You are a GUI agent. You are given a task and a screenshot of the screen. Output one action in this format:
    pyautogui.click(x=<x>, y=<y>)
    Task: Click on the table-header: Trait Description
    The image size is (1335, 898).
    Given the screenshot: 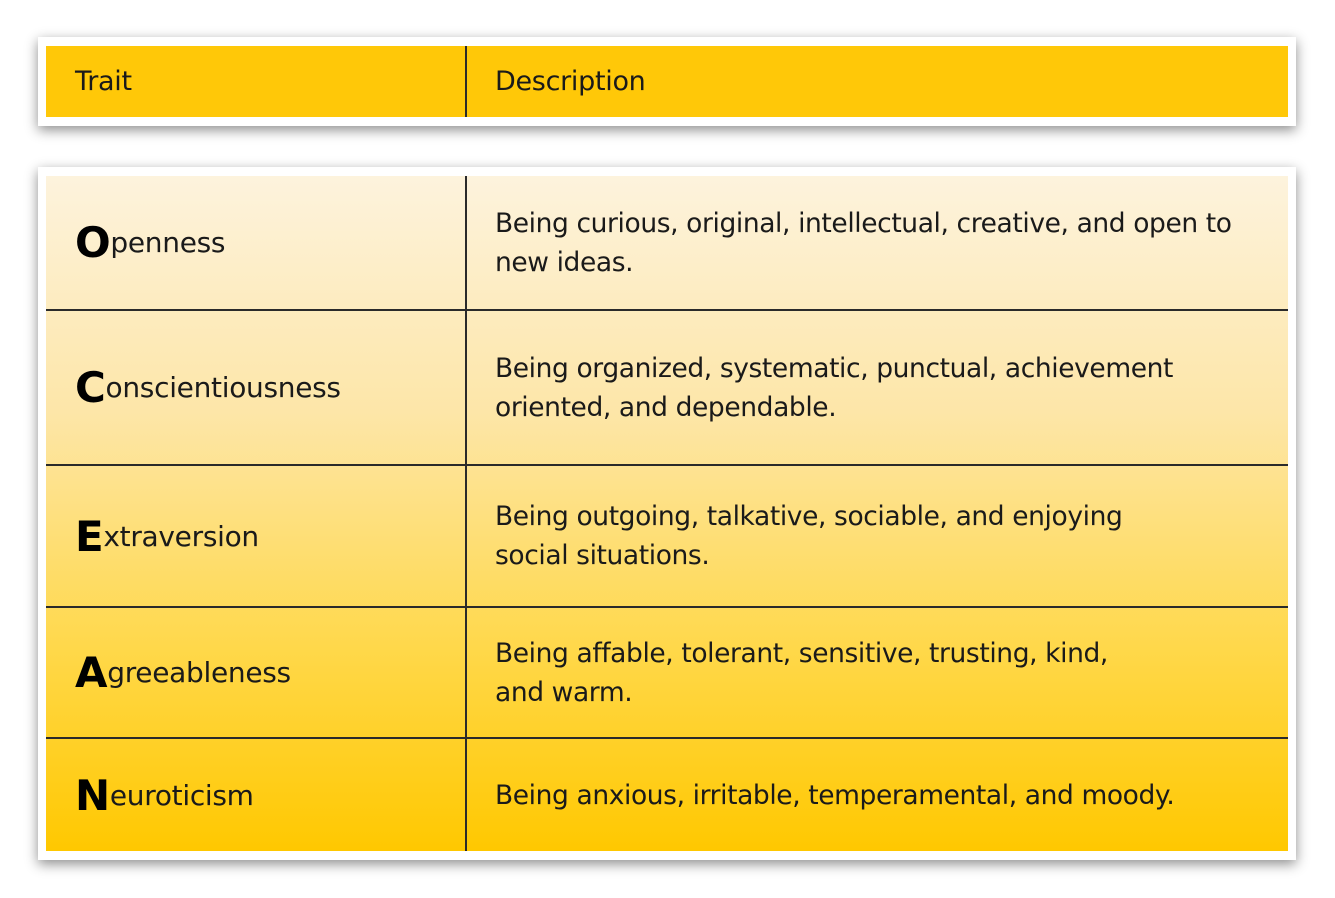 What is the action you would take?
    pyautogui.click(x=667, y=81)
    